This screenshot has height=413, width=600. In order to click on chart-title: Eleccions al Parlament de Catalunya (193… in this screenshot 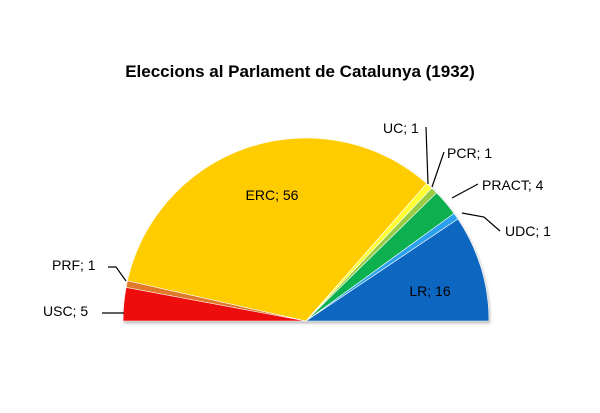, I will do `click(300, 71)`.